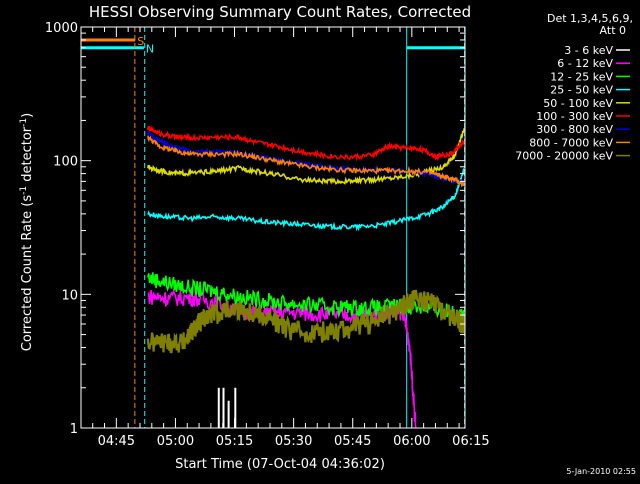 The width and height of the screenshot is (640, 484). What do you see at coordinates (564, 156) in the screenshot?
I see `legend-label: 7000 - 20000 keV` at bounding box center [564, 156].